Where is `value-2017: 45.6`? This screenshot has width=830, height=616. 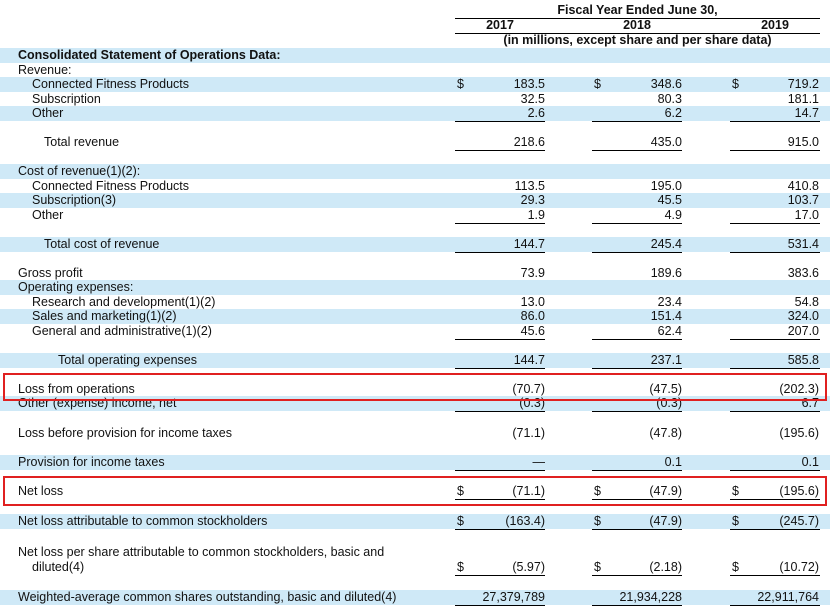 value-2017: 45.6 is located at coordinates (532, 331).